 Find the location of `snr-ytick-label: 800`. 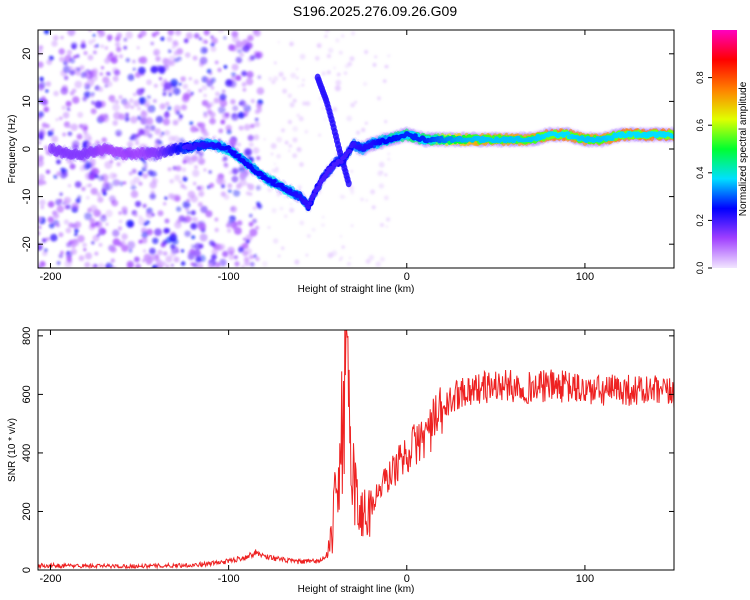

snr-ytick-label: 800 is located at coordinates (27, 336).